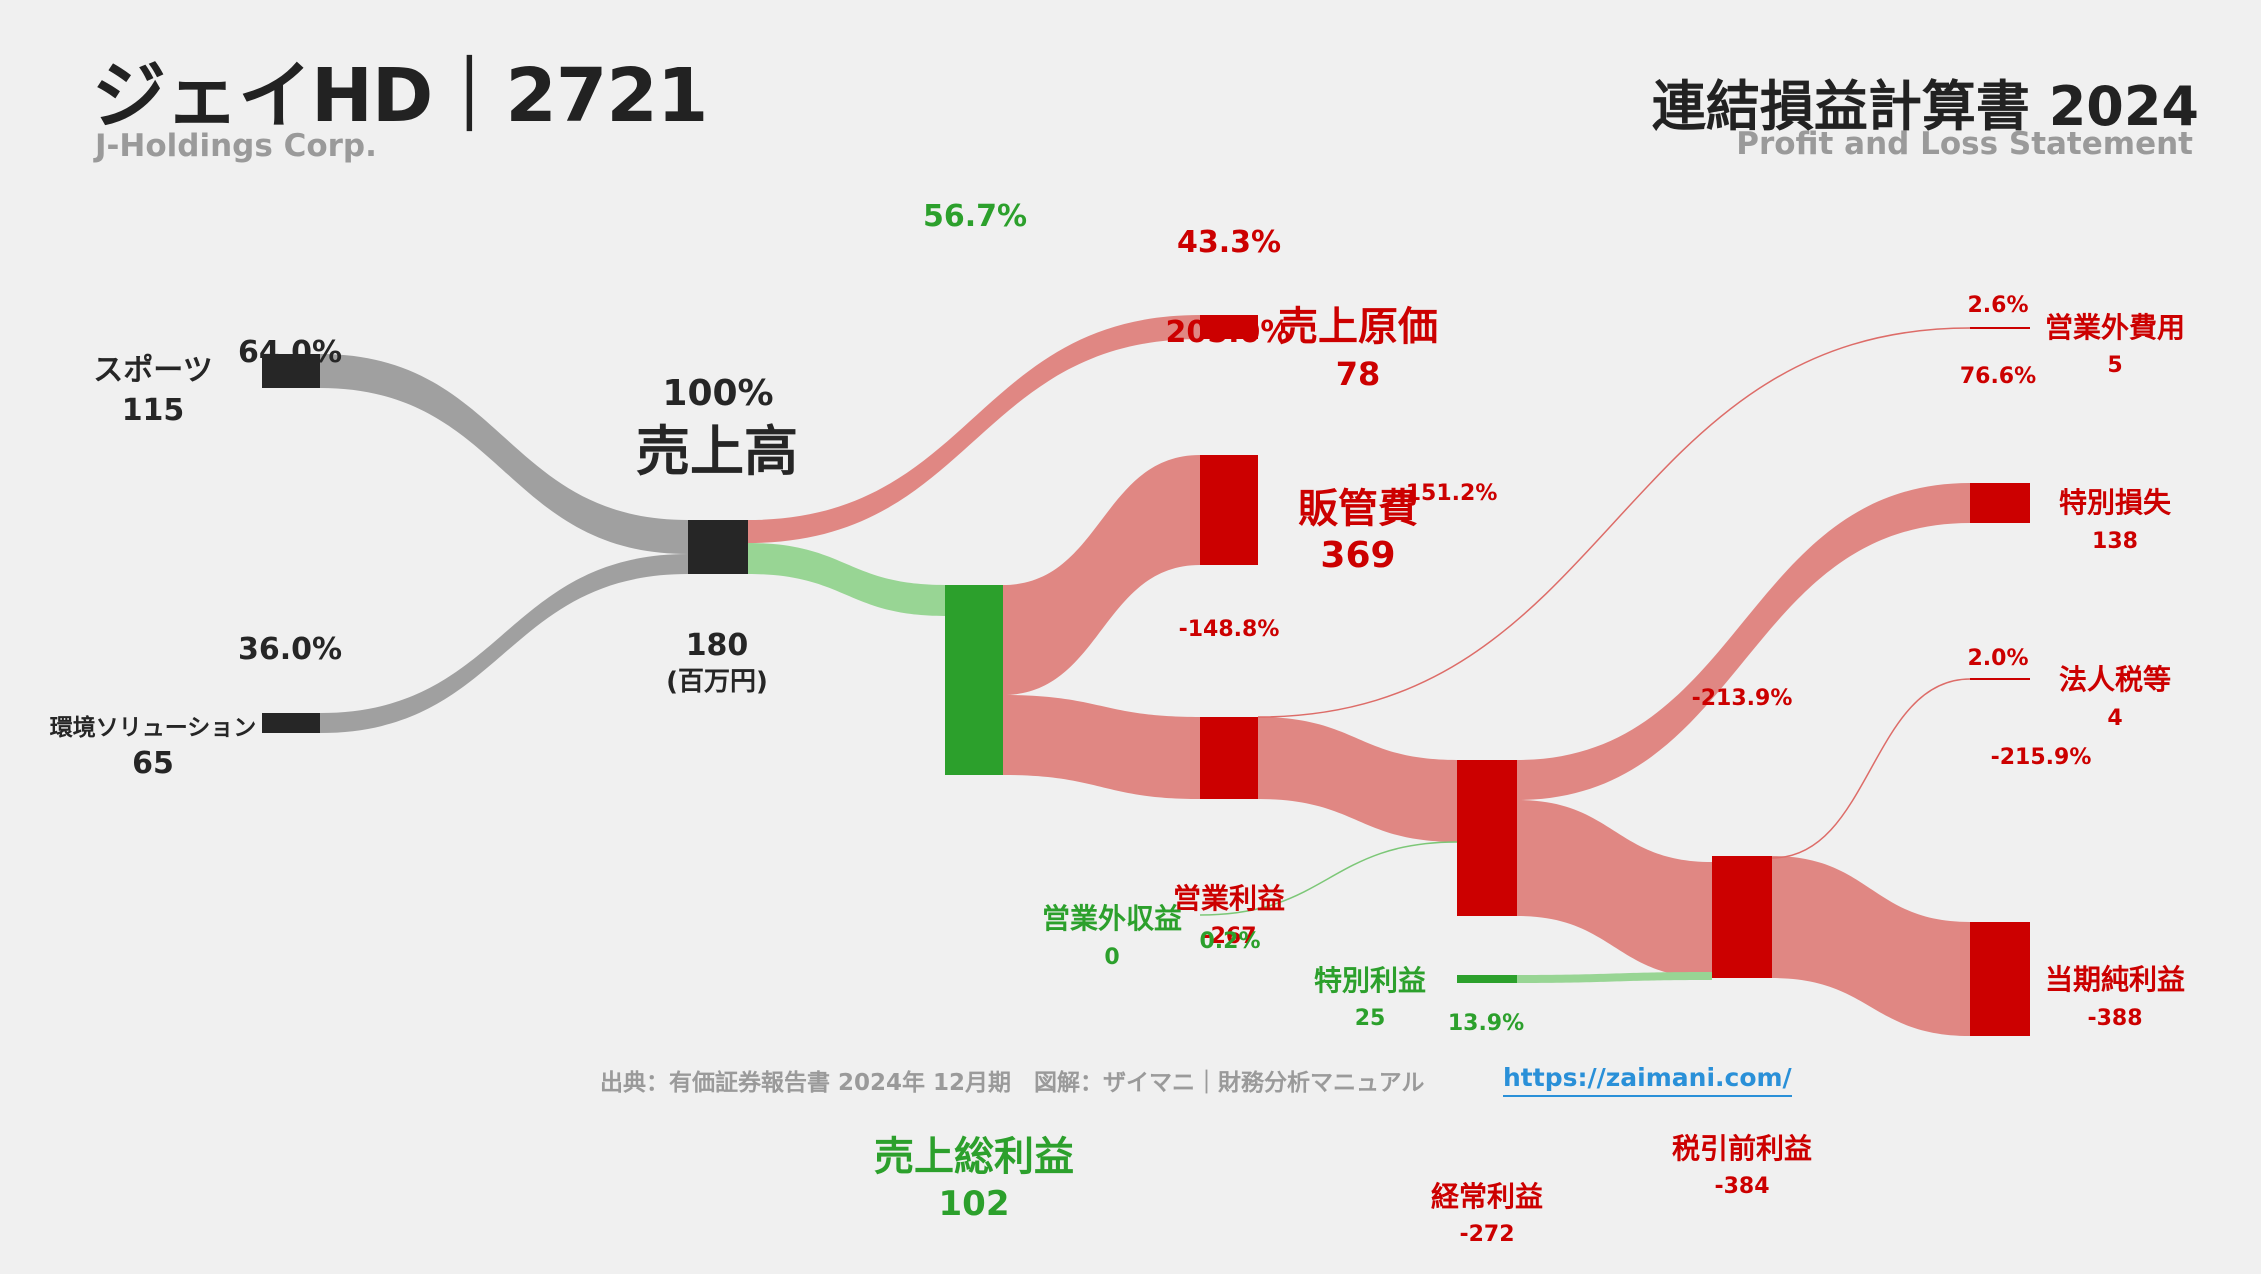 This screenshot has width=2261, height=1274. Describe the element at coordinates (2000, 503) in the screenshot. I see `node-sp_loss` at that location.